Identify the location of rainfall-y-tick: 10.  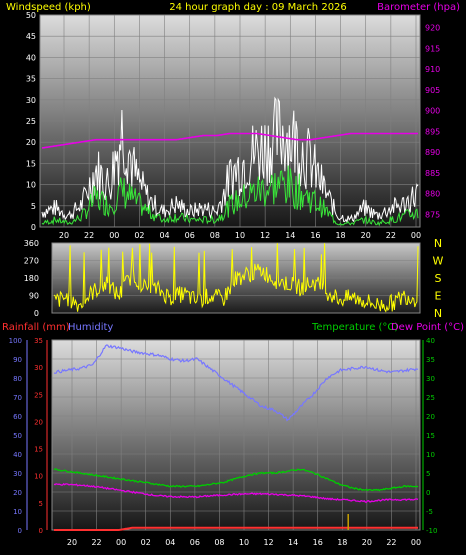
(38, 477).